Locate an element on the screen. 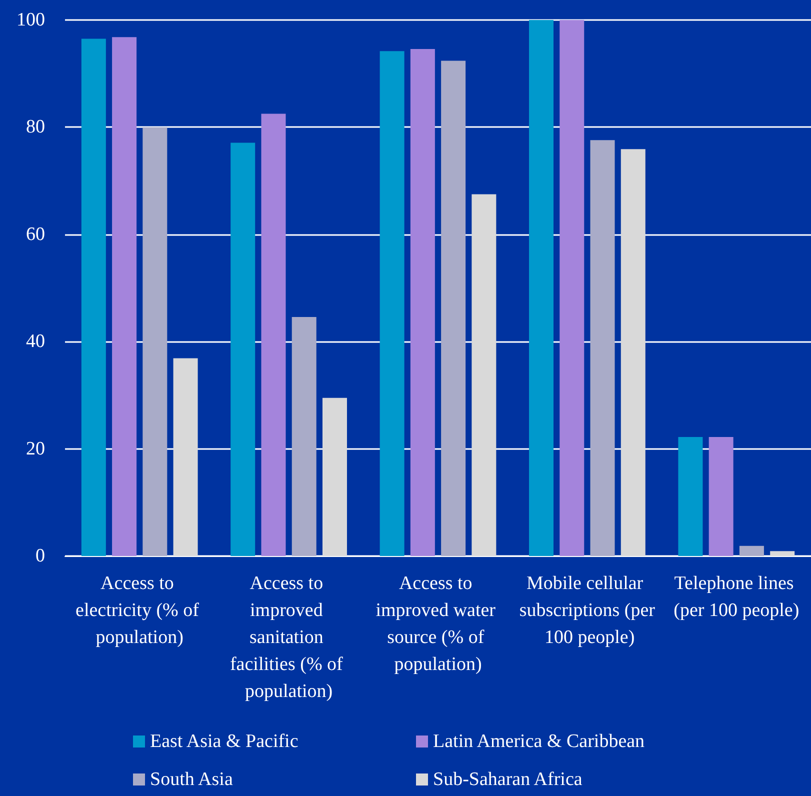 The width and height of the screenshot is (811, 796). y-tick-label: 60 is located at coordinates (35, 234).